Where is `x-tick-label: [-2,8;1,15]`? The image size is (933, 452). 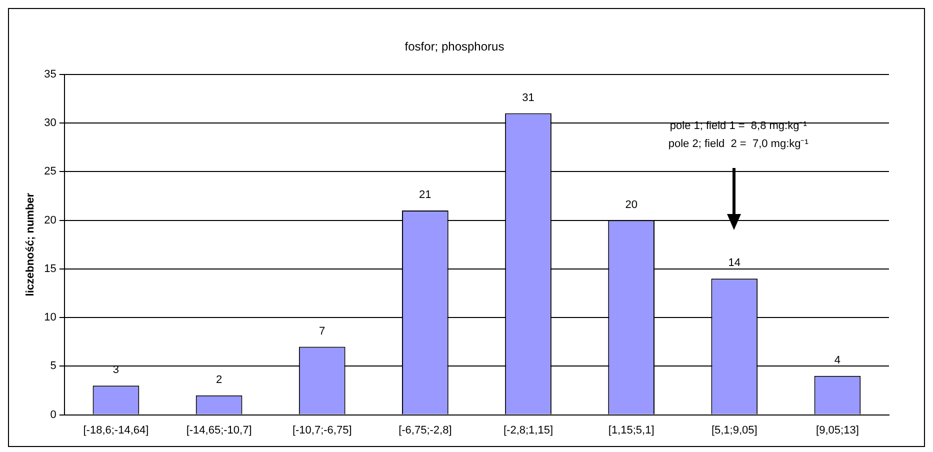
x-tick-label: [-2,8;1,15] is located at coordinates (528, 430).